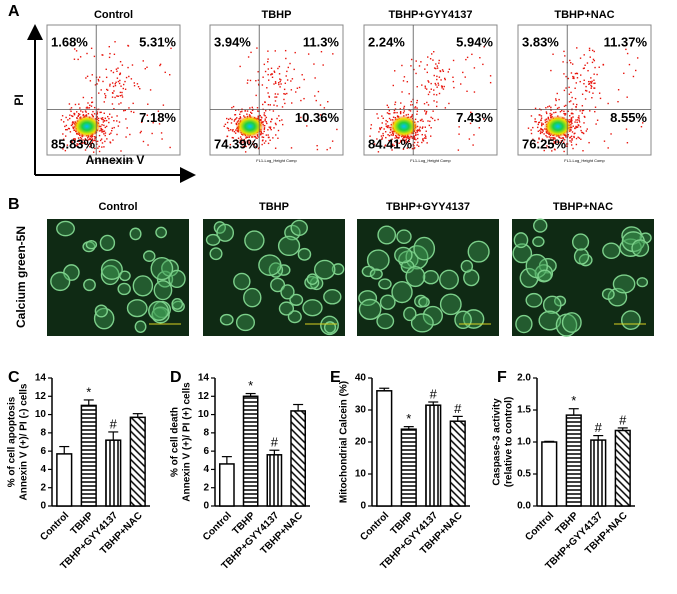 The image size is (677, 594). I want to click on density-core, so click(557, 126).